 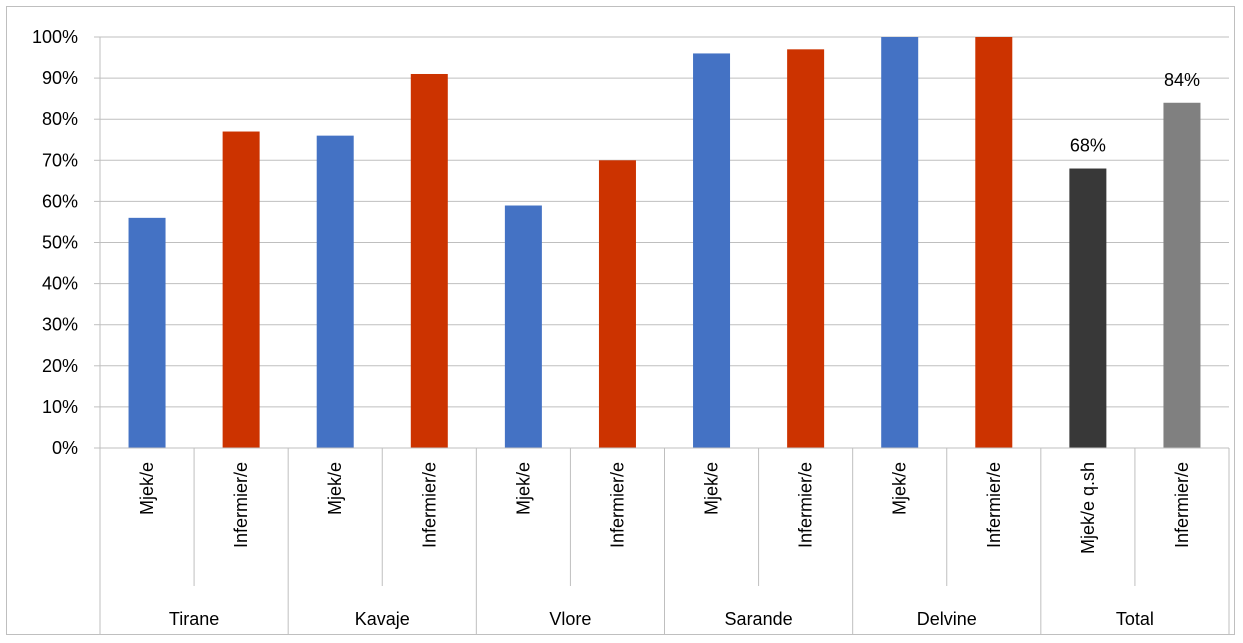 What do you see at coordinates (382, 619) in the screenshot?
I see `group-label: Kavaje` at bounding box center [382, 619].